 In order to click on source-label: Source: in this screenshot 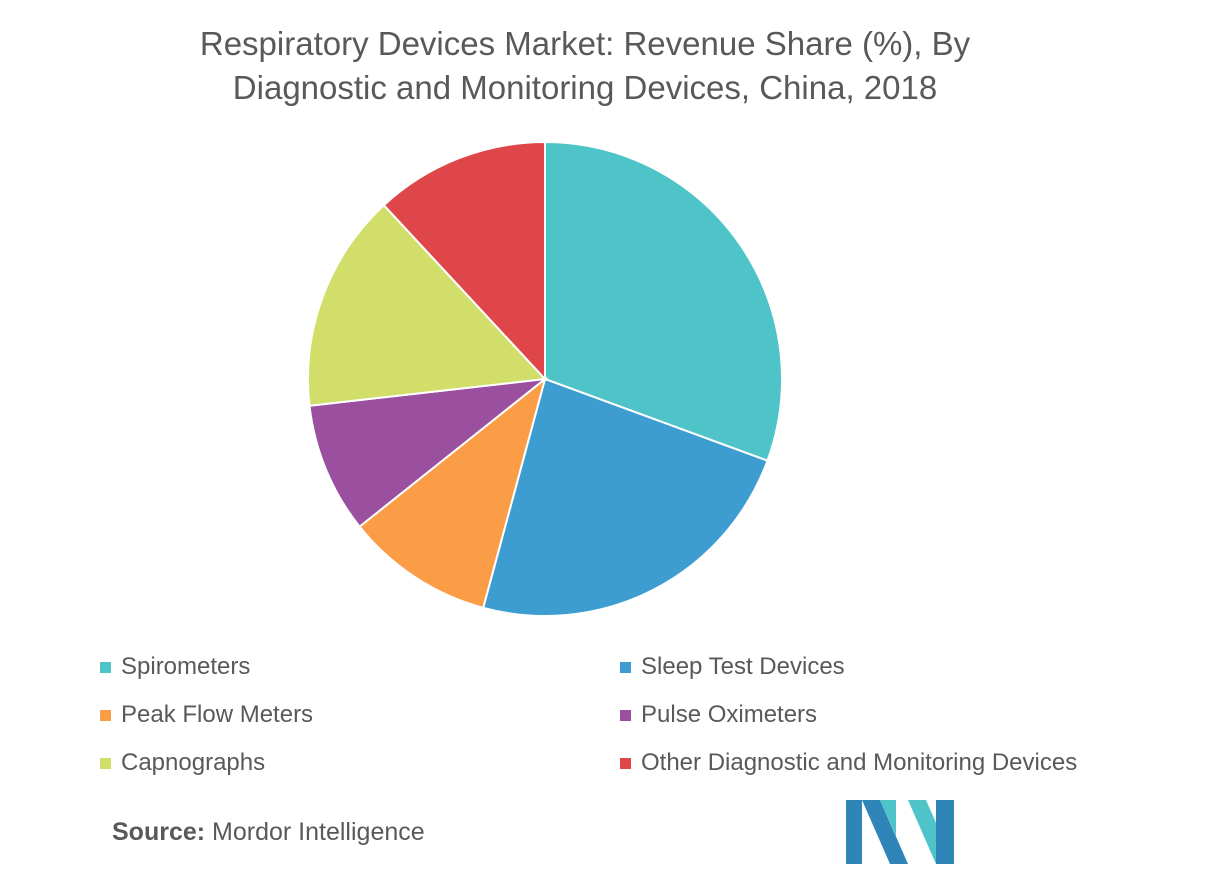, I will do `click(159, 832)`.